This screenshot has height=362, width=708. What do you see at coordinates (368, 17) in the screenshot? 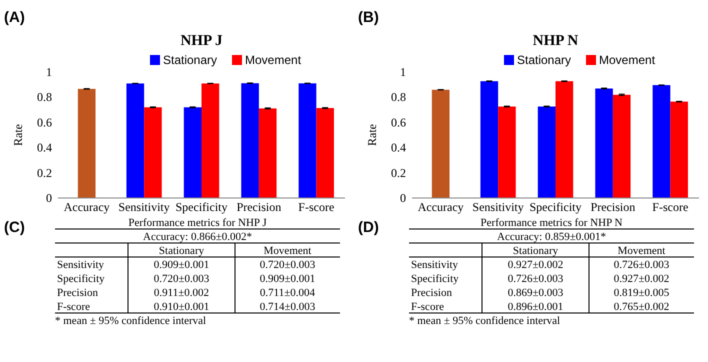
I see `text: (B)` at bounding box center [368, 17].